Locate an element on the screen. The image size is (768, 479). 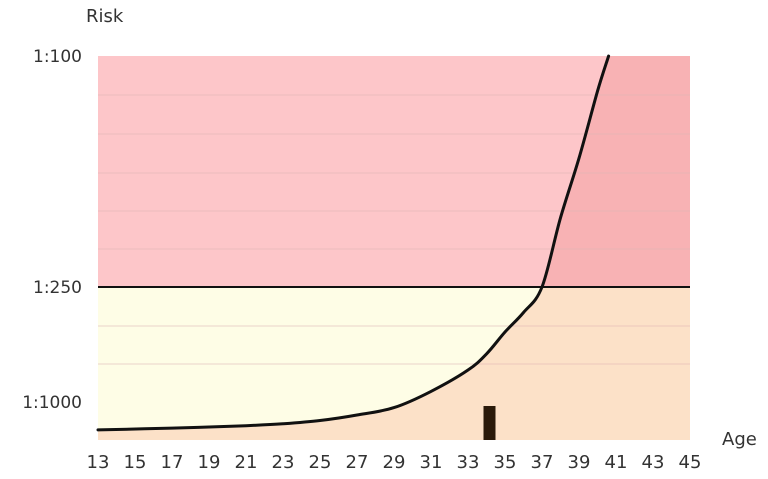
x-tick-label-45: 45 is located at coordinates (690, 462).